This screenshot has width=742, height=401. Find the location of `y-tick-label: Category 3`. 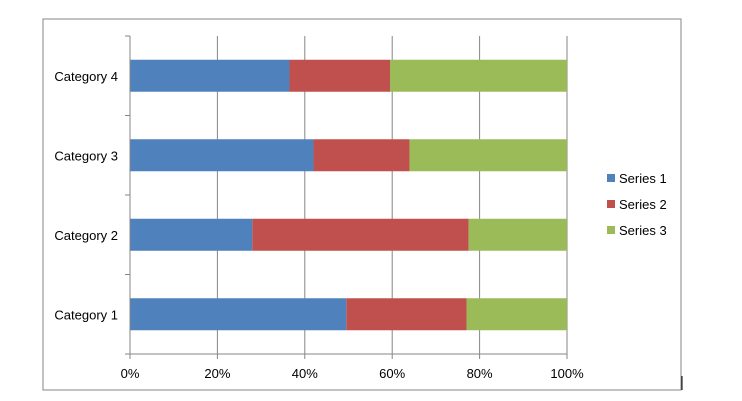

y-tick-label: Category 3 is located at coordinates (86, 155).